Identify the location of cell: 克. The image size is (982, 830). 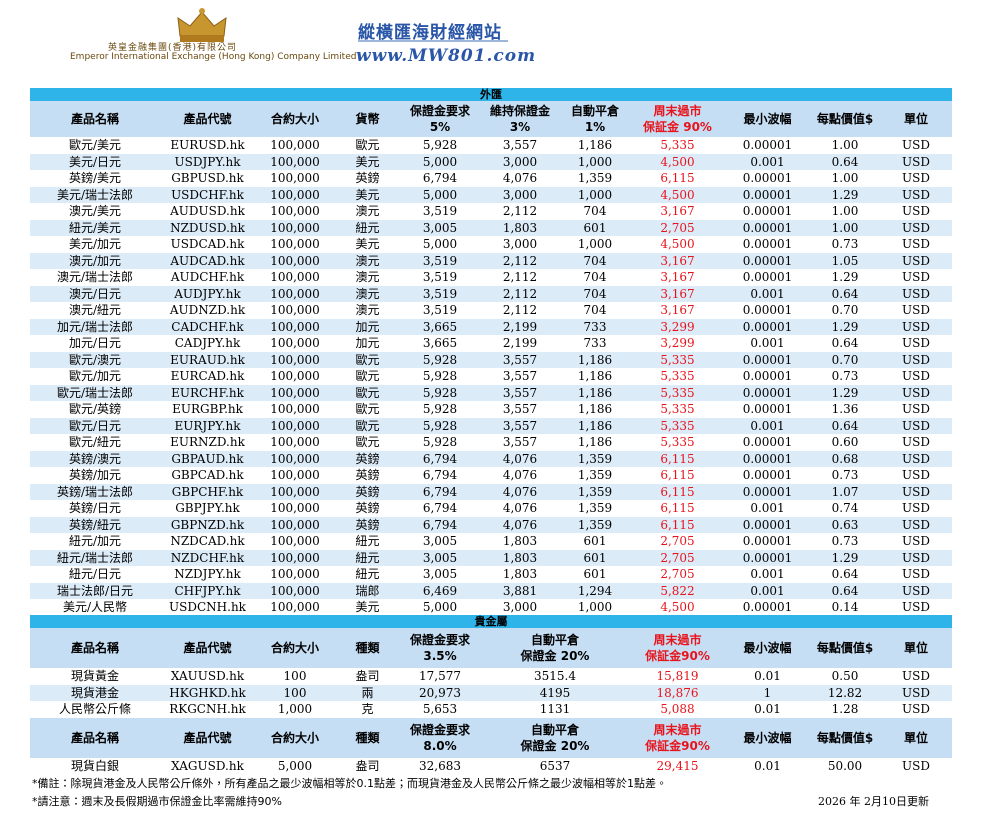
(367, 709).